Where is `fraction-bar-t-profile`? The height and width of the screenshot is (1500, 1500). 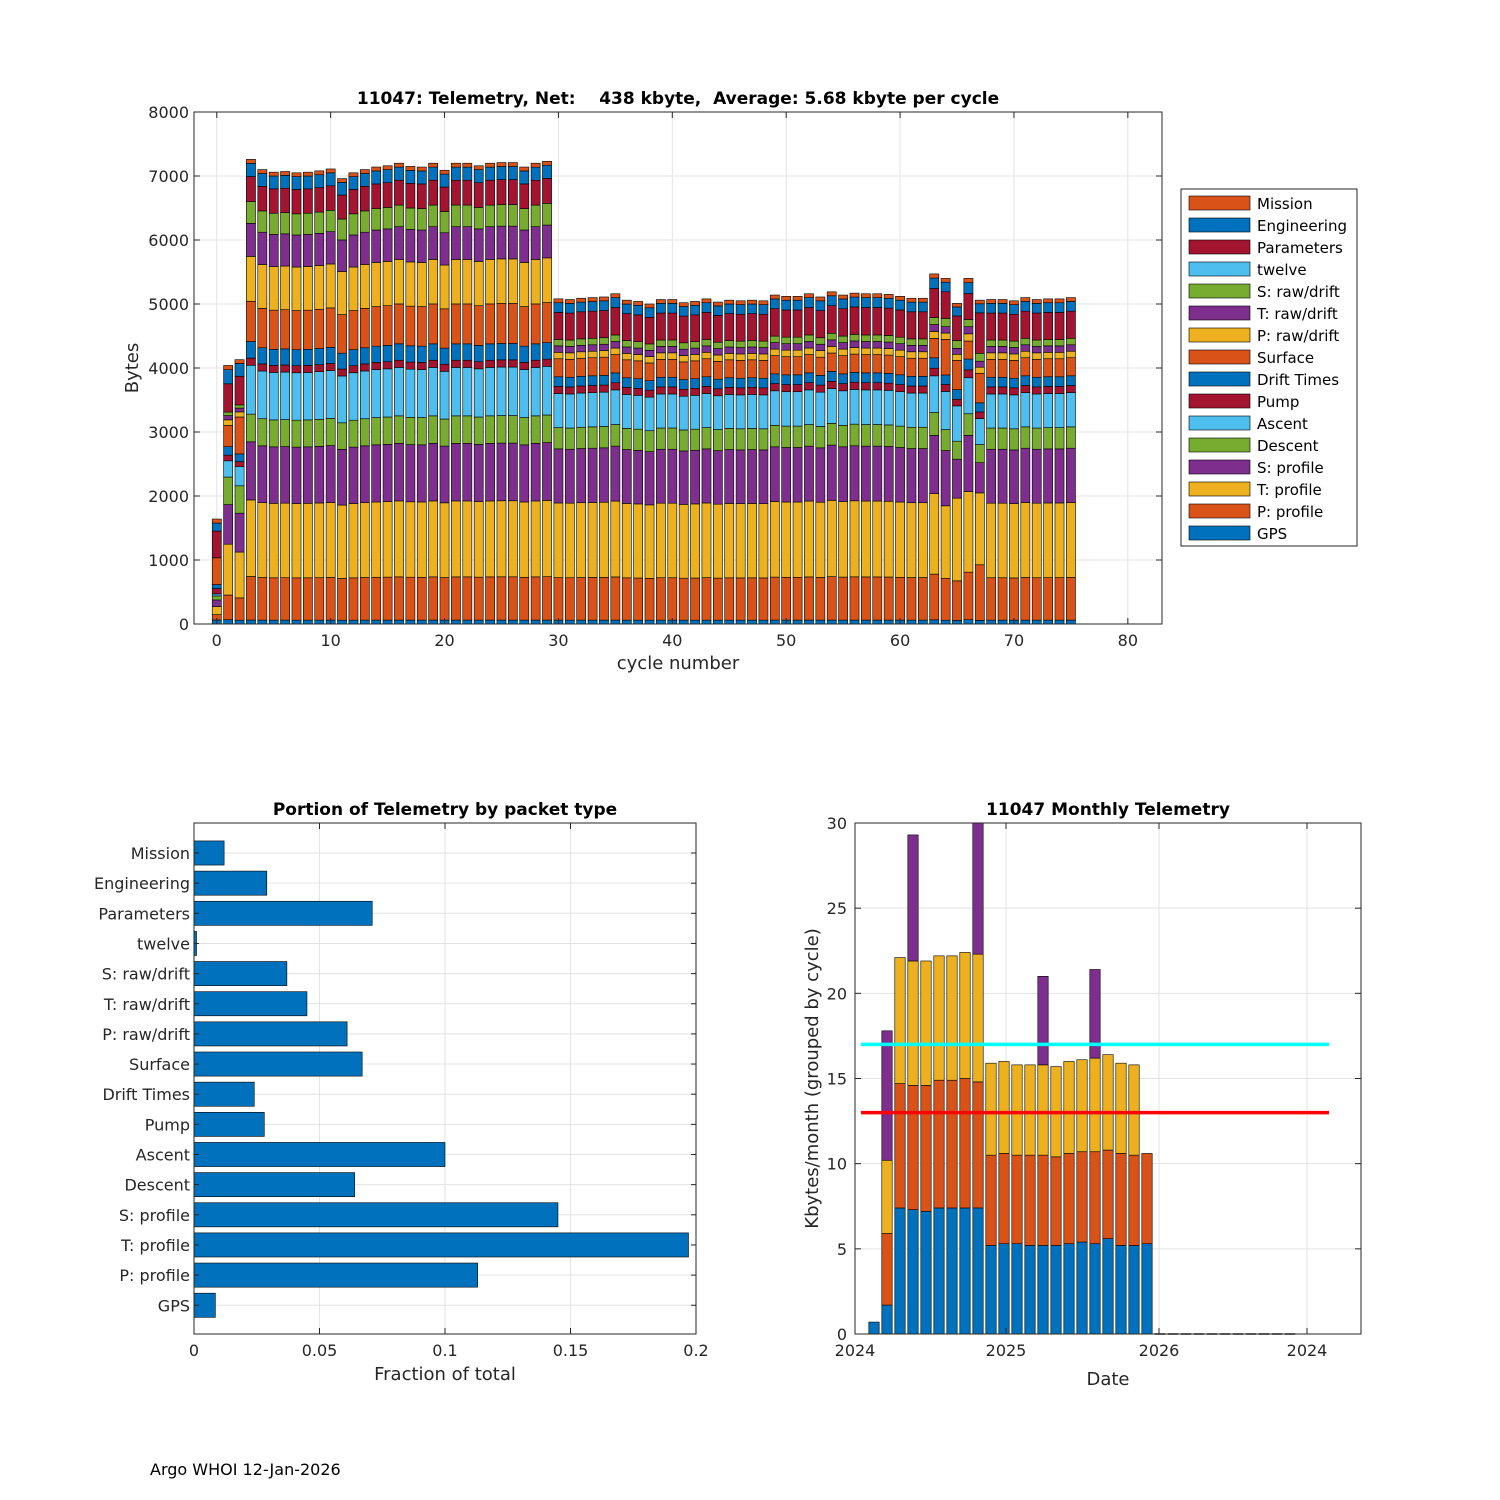
fraction-bar-t-profile is located at coordinates (441, 1245).